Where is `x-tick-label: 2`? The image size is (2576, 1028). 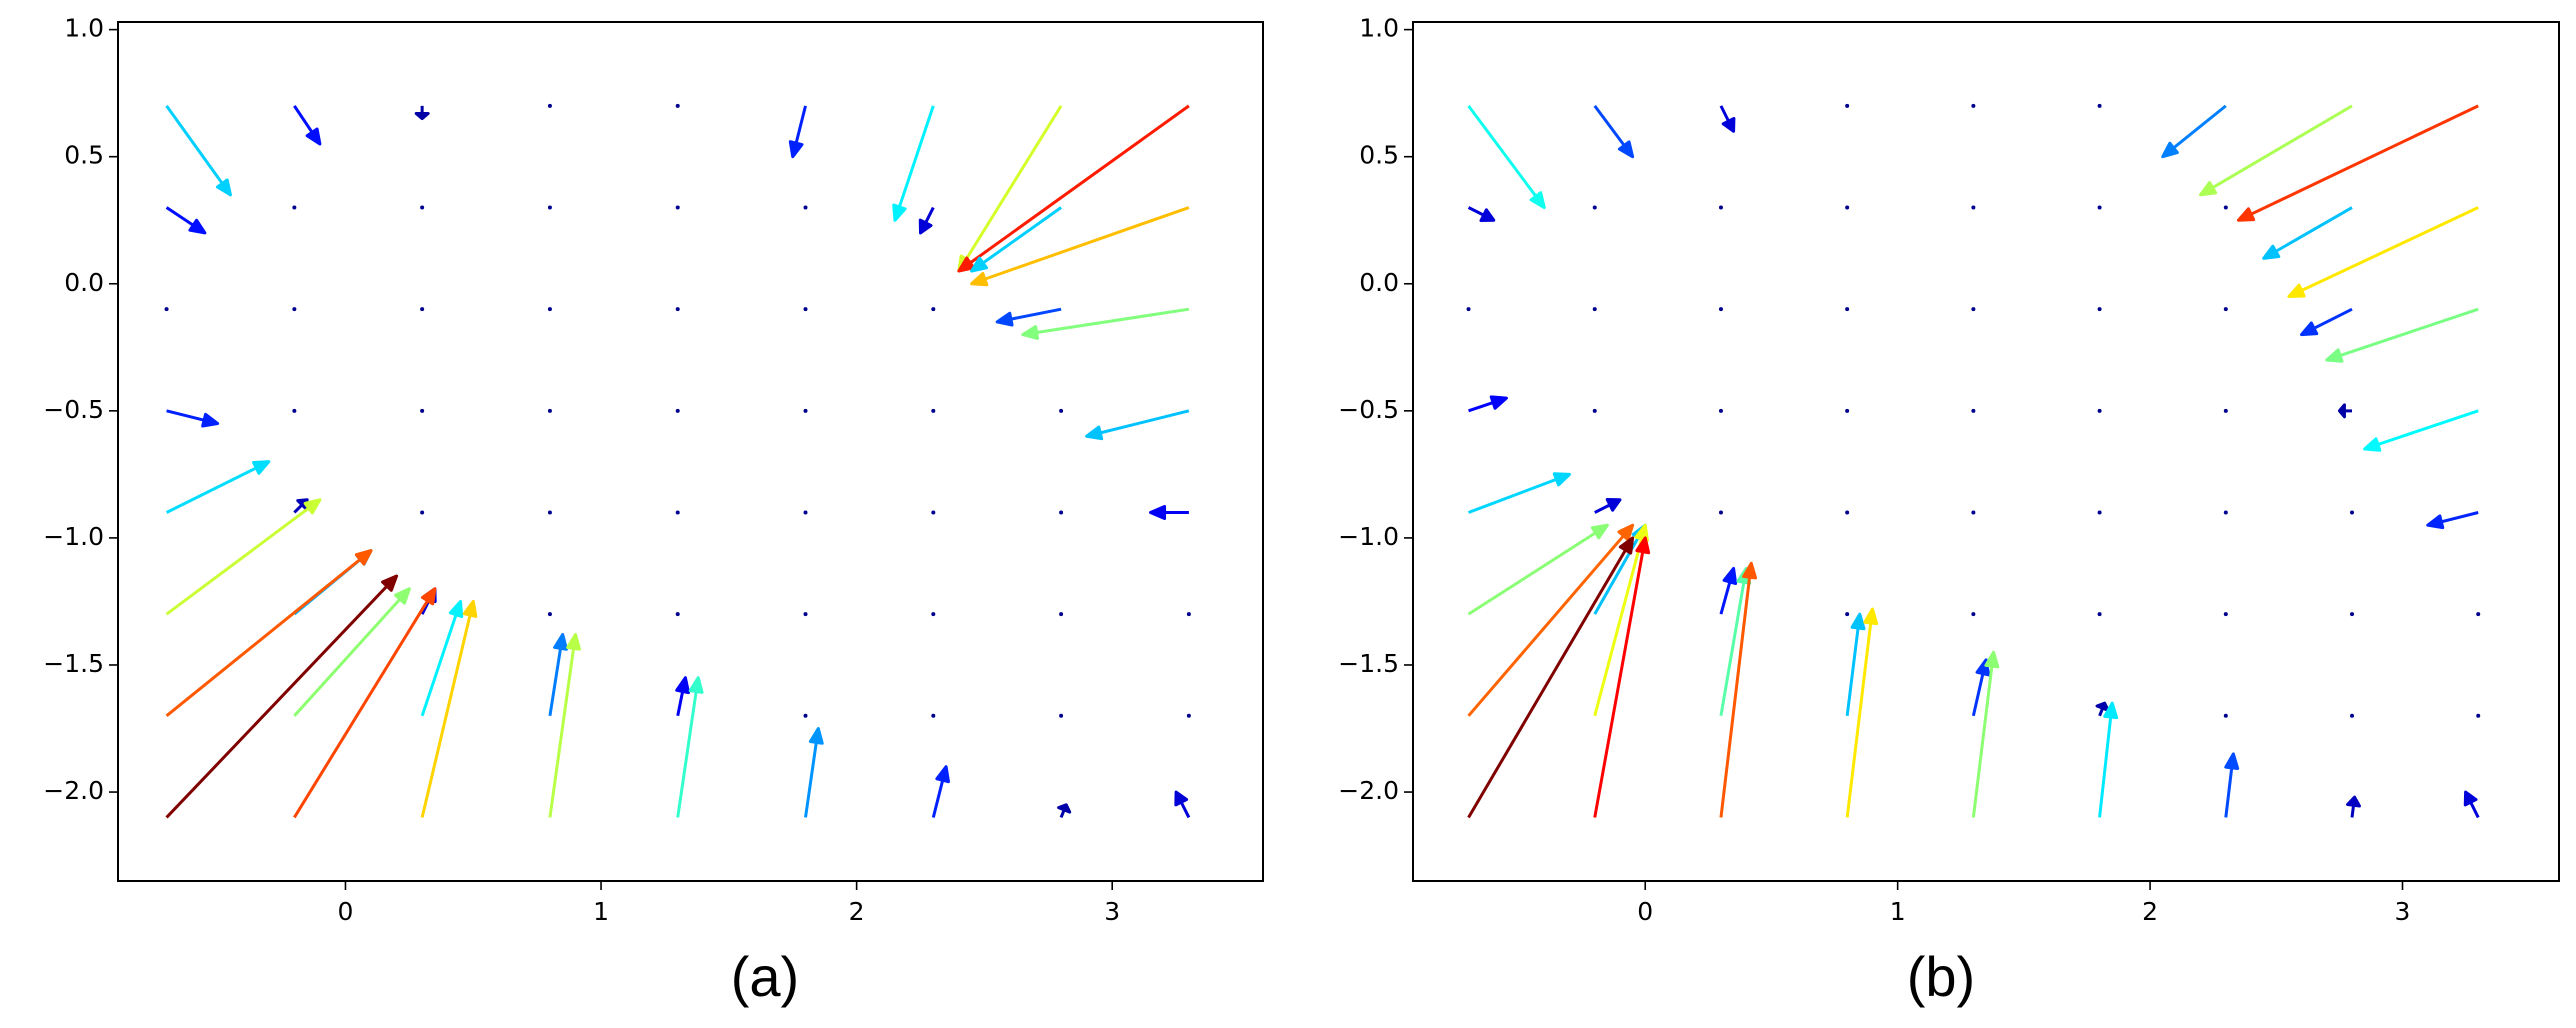 x-tick-label: 2 is located at coordinates (2150, 911).